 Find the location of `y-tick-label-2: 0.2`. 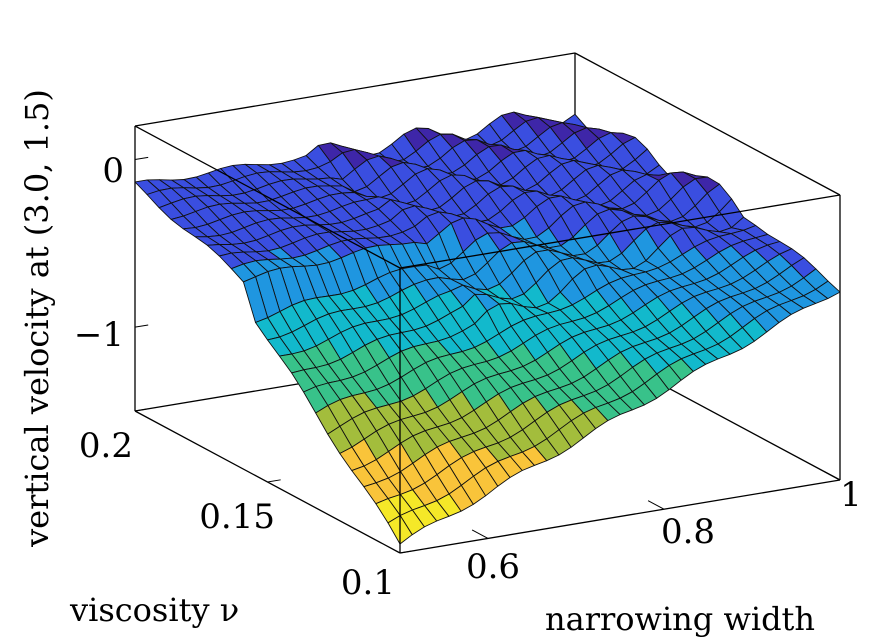

y-tick-label-2: 0.2 is located at coordinates (106, 446).